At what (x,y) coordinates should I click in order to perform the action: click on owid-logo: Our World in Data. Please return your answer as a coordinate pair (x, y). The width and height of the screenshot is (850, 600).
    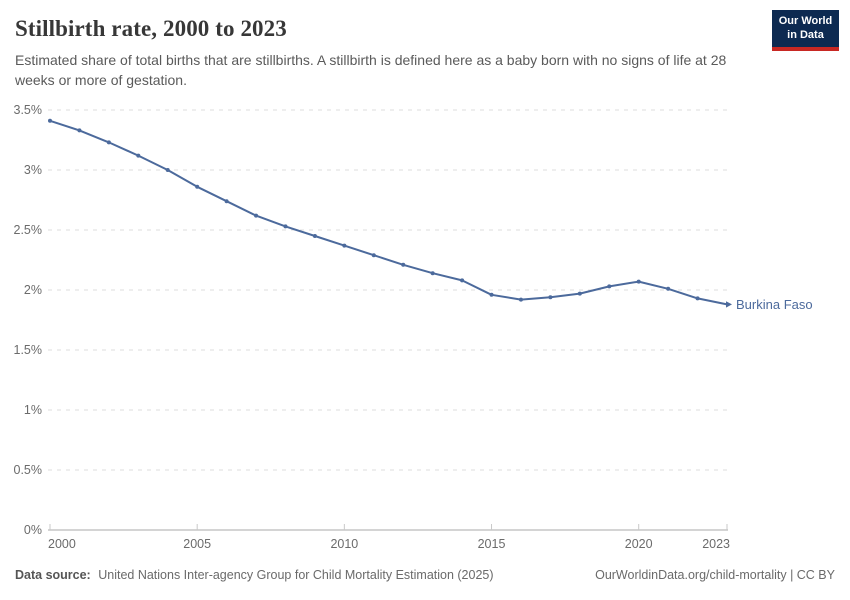
    Looking at the image, I should click on (805, 30).